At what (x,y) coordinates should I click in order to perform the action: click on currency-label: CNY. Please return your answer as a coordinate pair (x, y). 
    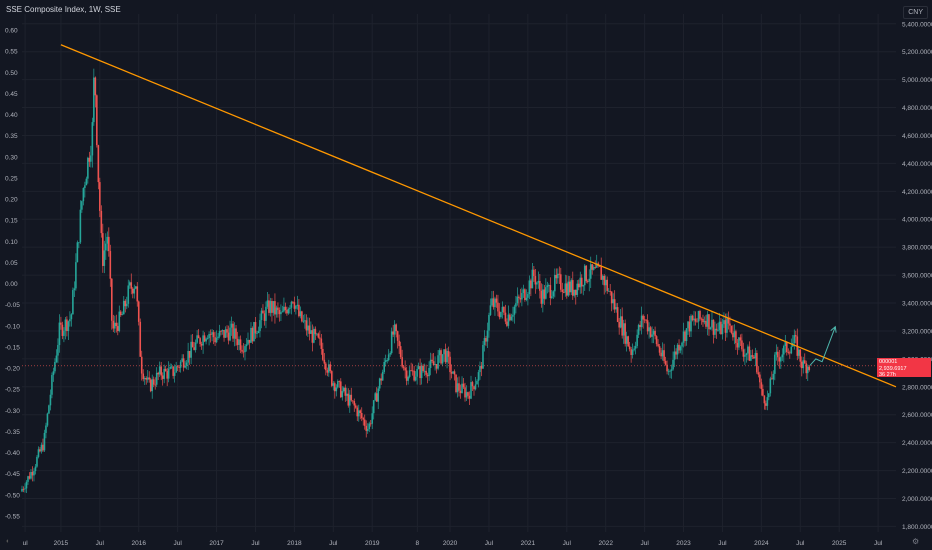
    Looking at the image, I should click on (915, 12).